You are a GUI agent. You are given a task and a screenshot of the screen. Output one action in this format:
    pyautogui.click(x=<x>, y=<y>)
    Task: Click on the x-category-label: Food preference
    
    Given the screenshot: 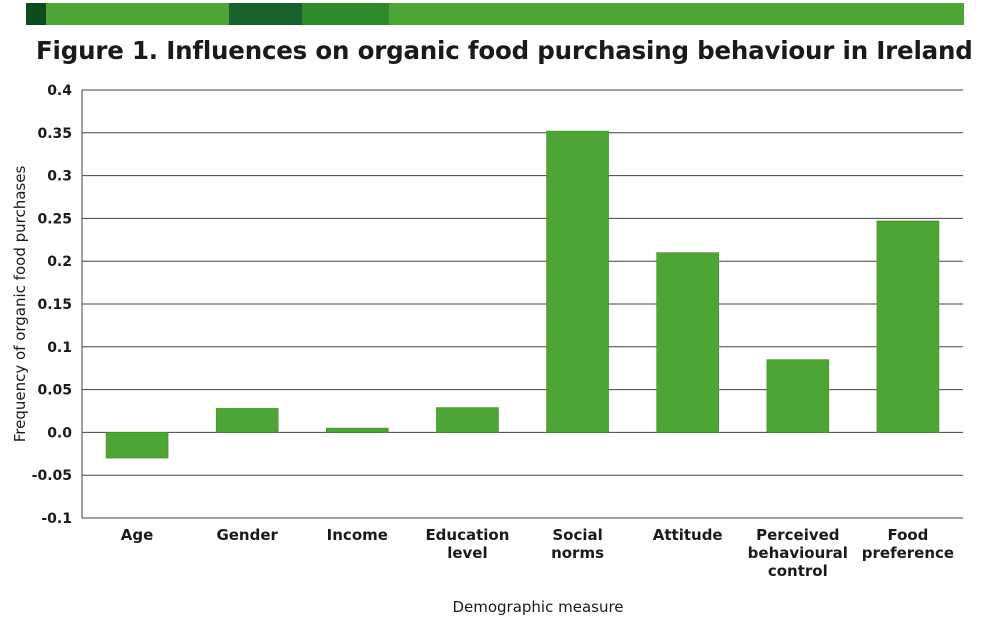 What is the action you would take?
    pyautogui.click(x=908, y=544)
    